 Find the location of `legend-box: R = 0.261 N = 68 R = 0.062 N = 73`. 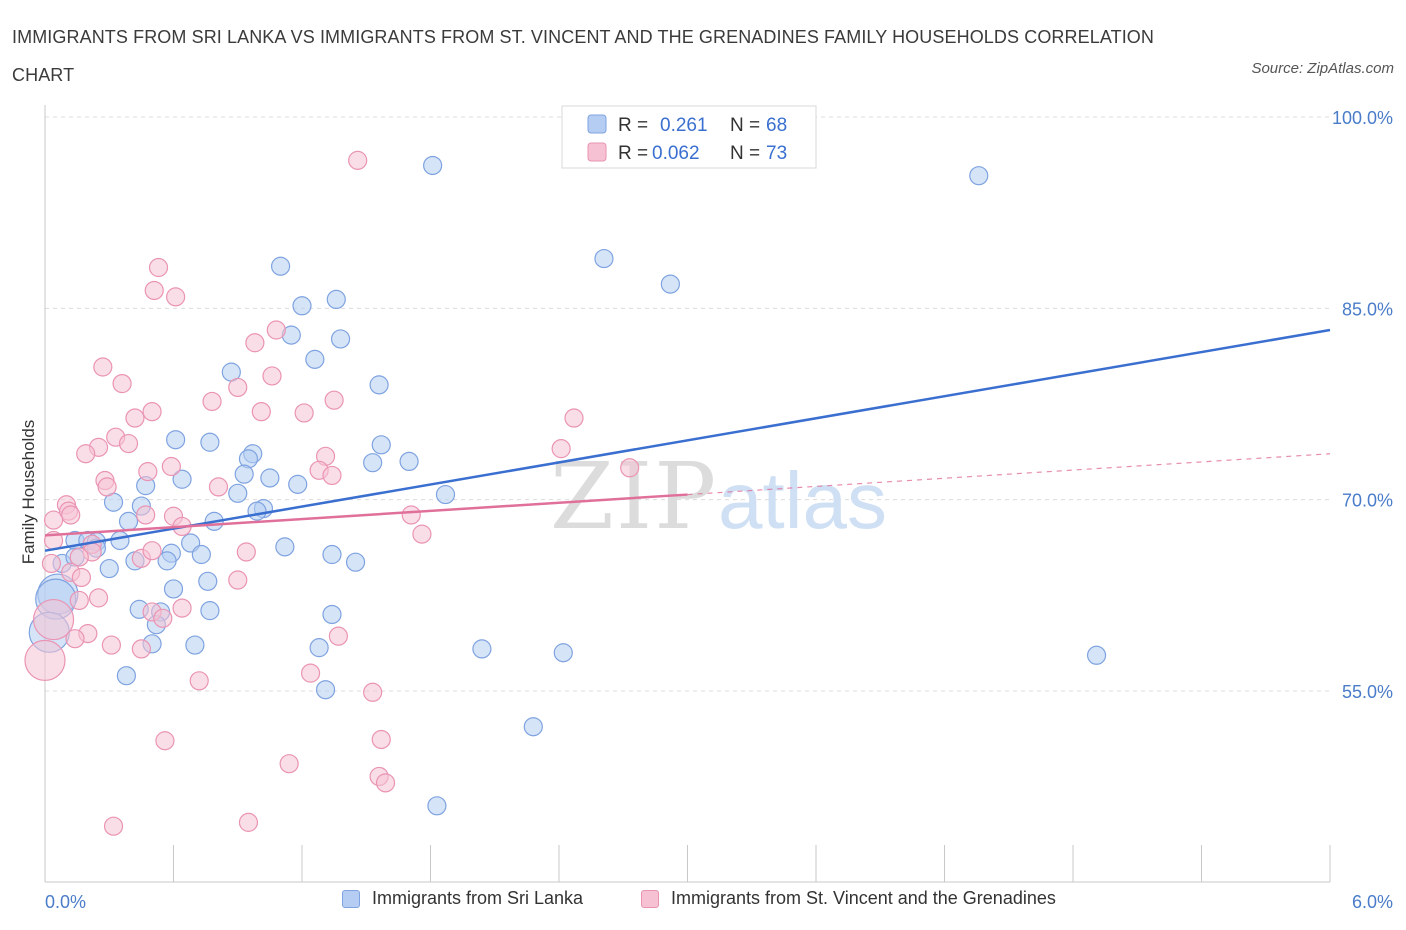

legend-box: R = 0.261 N = 68 R = 0.062 N = 73 is located at coordinates (689, 137).